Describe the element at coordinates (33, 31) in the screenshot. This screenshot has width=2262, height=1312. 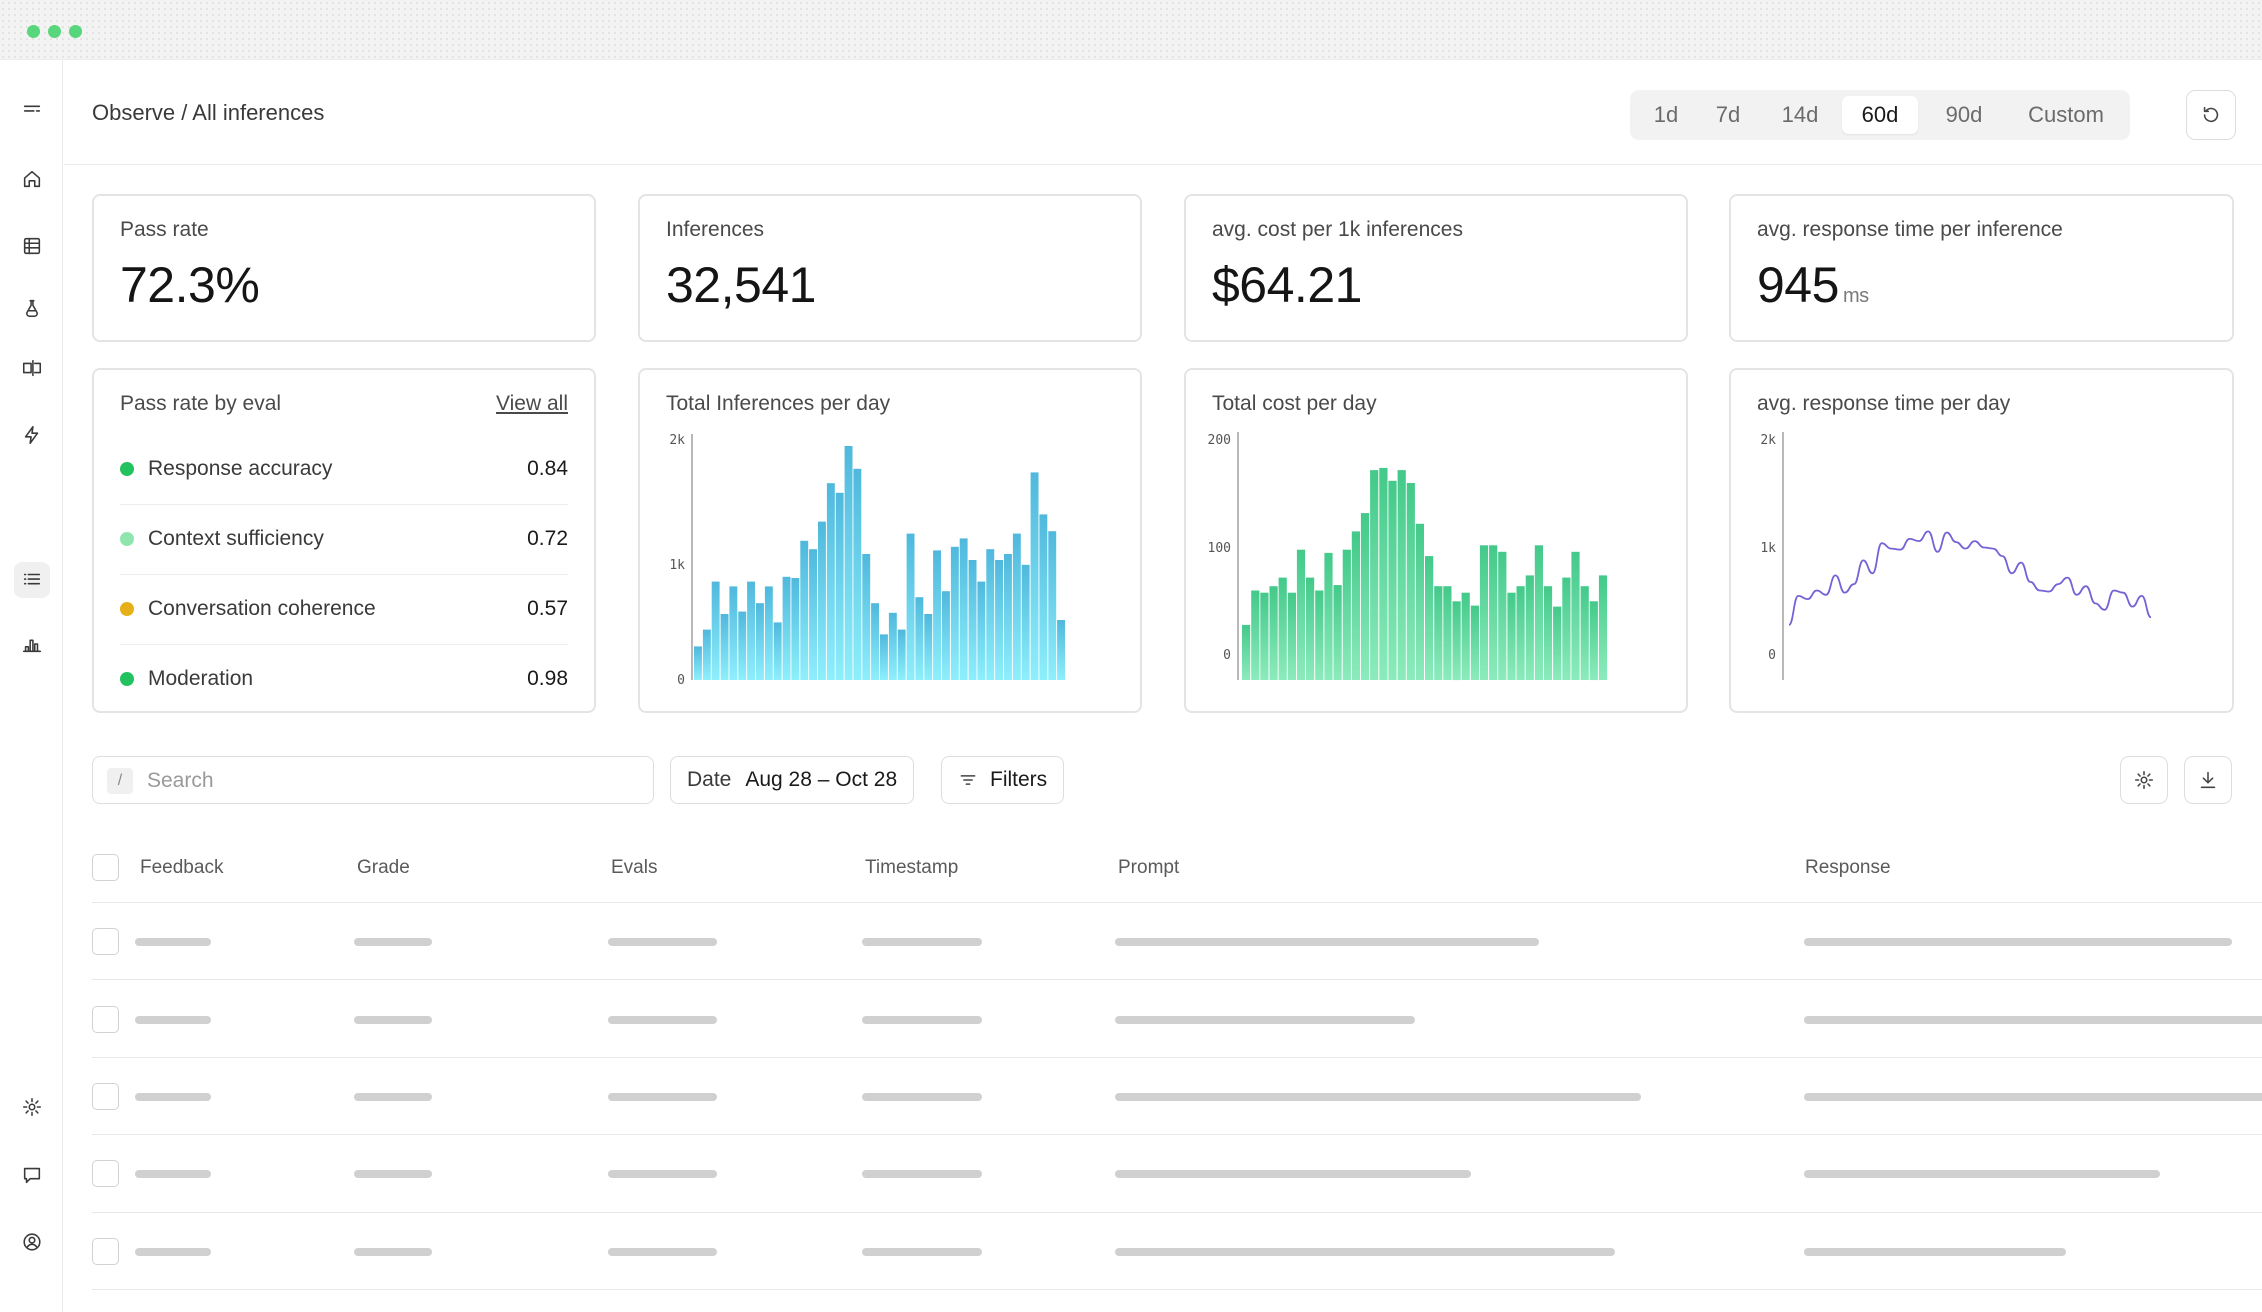
I see `window-dot-close` at that location.